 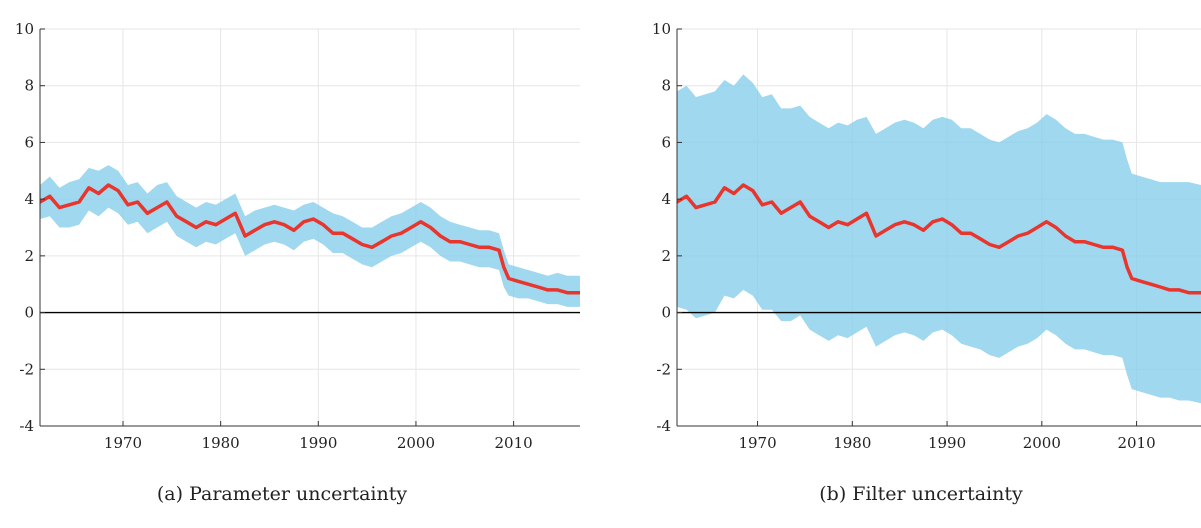 I want to click on chart-caption: (a) Parameter uncertainty, so click(x=282, y=494).